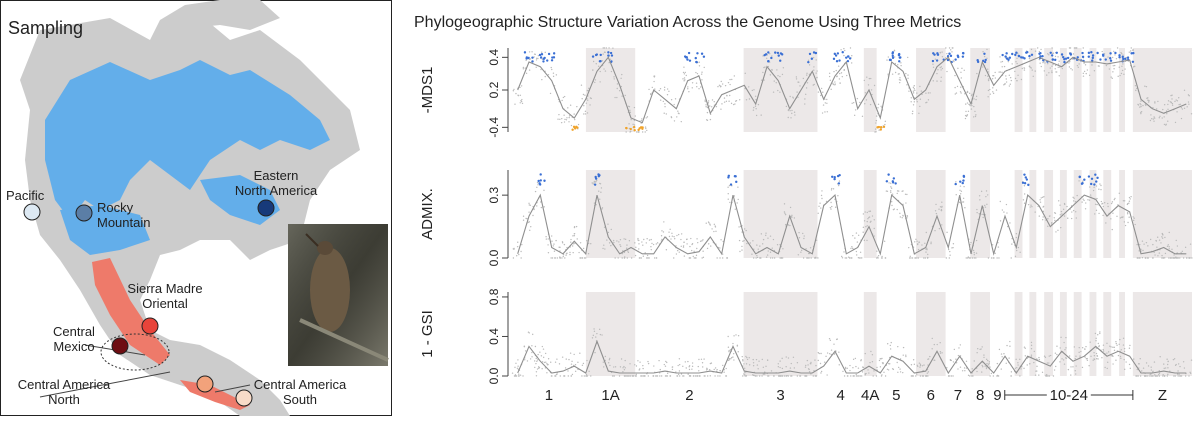 The width and height of the screenshot is (1200, 421). I want to click on chromosome-label-2: 2, so click(689, 395).